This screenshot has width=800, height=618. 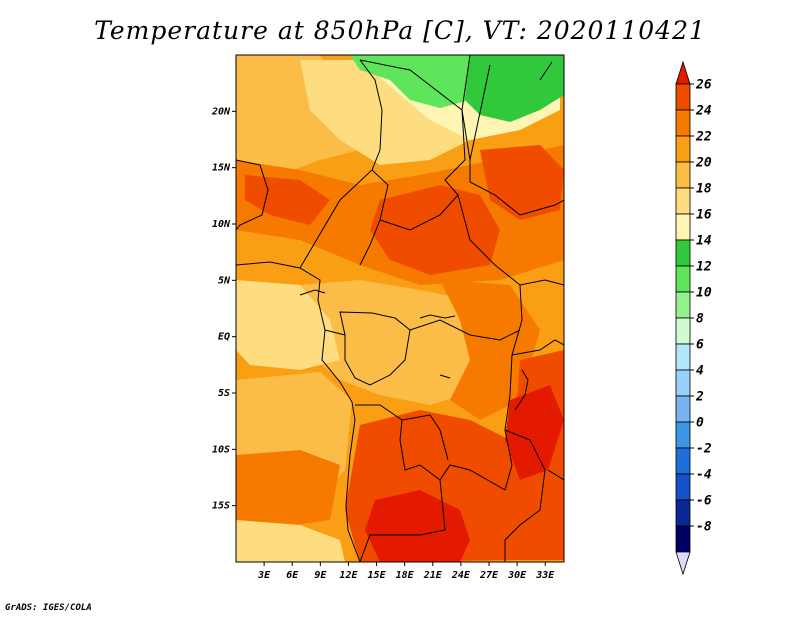 I want to click on lat-tick-label: EQ, so click(x=224, y=337).